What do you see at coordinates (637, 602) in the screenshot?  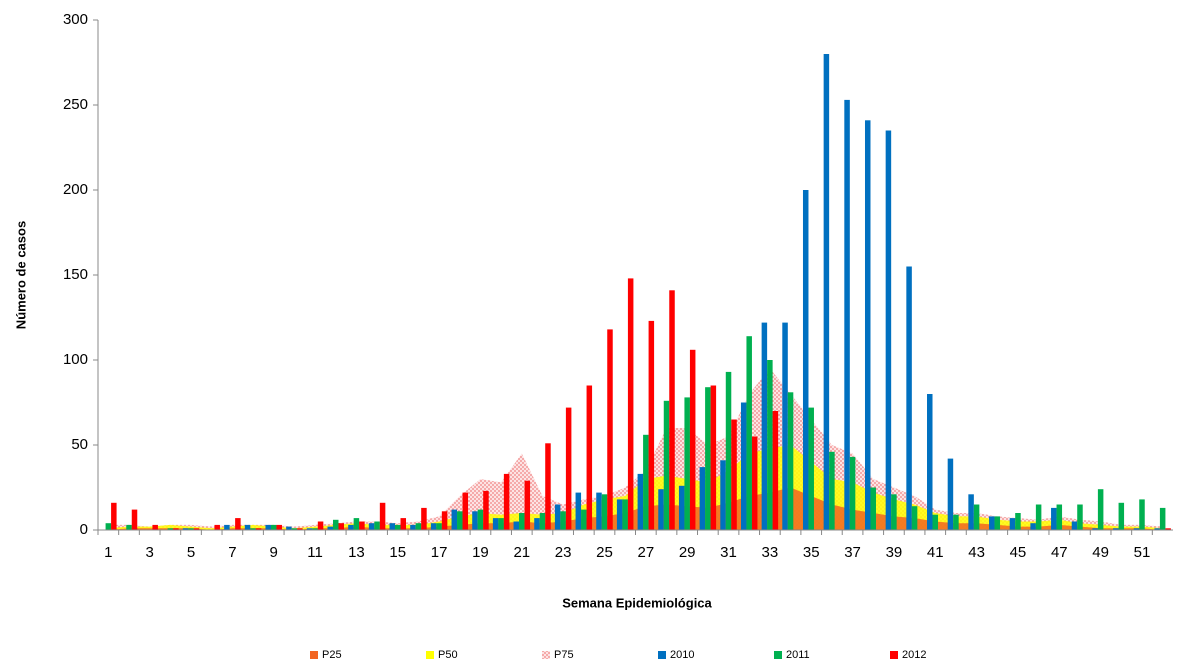 I see `x-axis-title: Semana Epidemiológica` at bounding box center [637, 602].